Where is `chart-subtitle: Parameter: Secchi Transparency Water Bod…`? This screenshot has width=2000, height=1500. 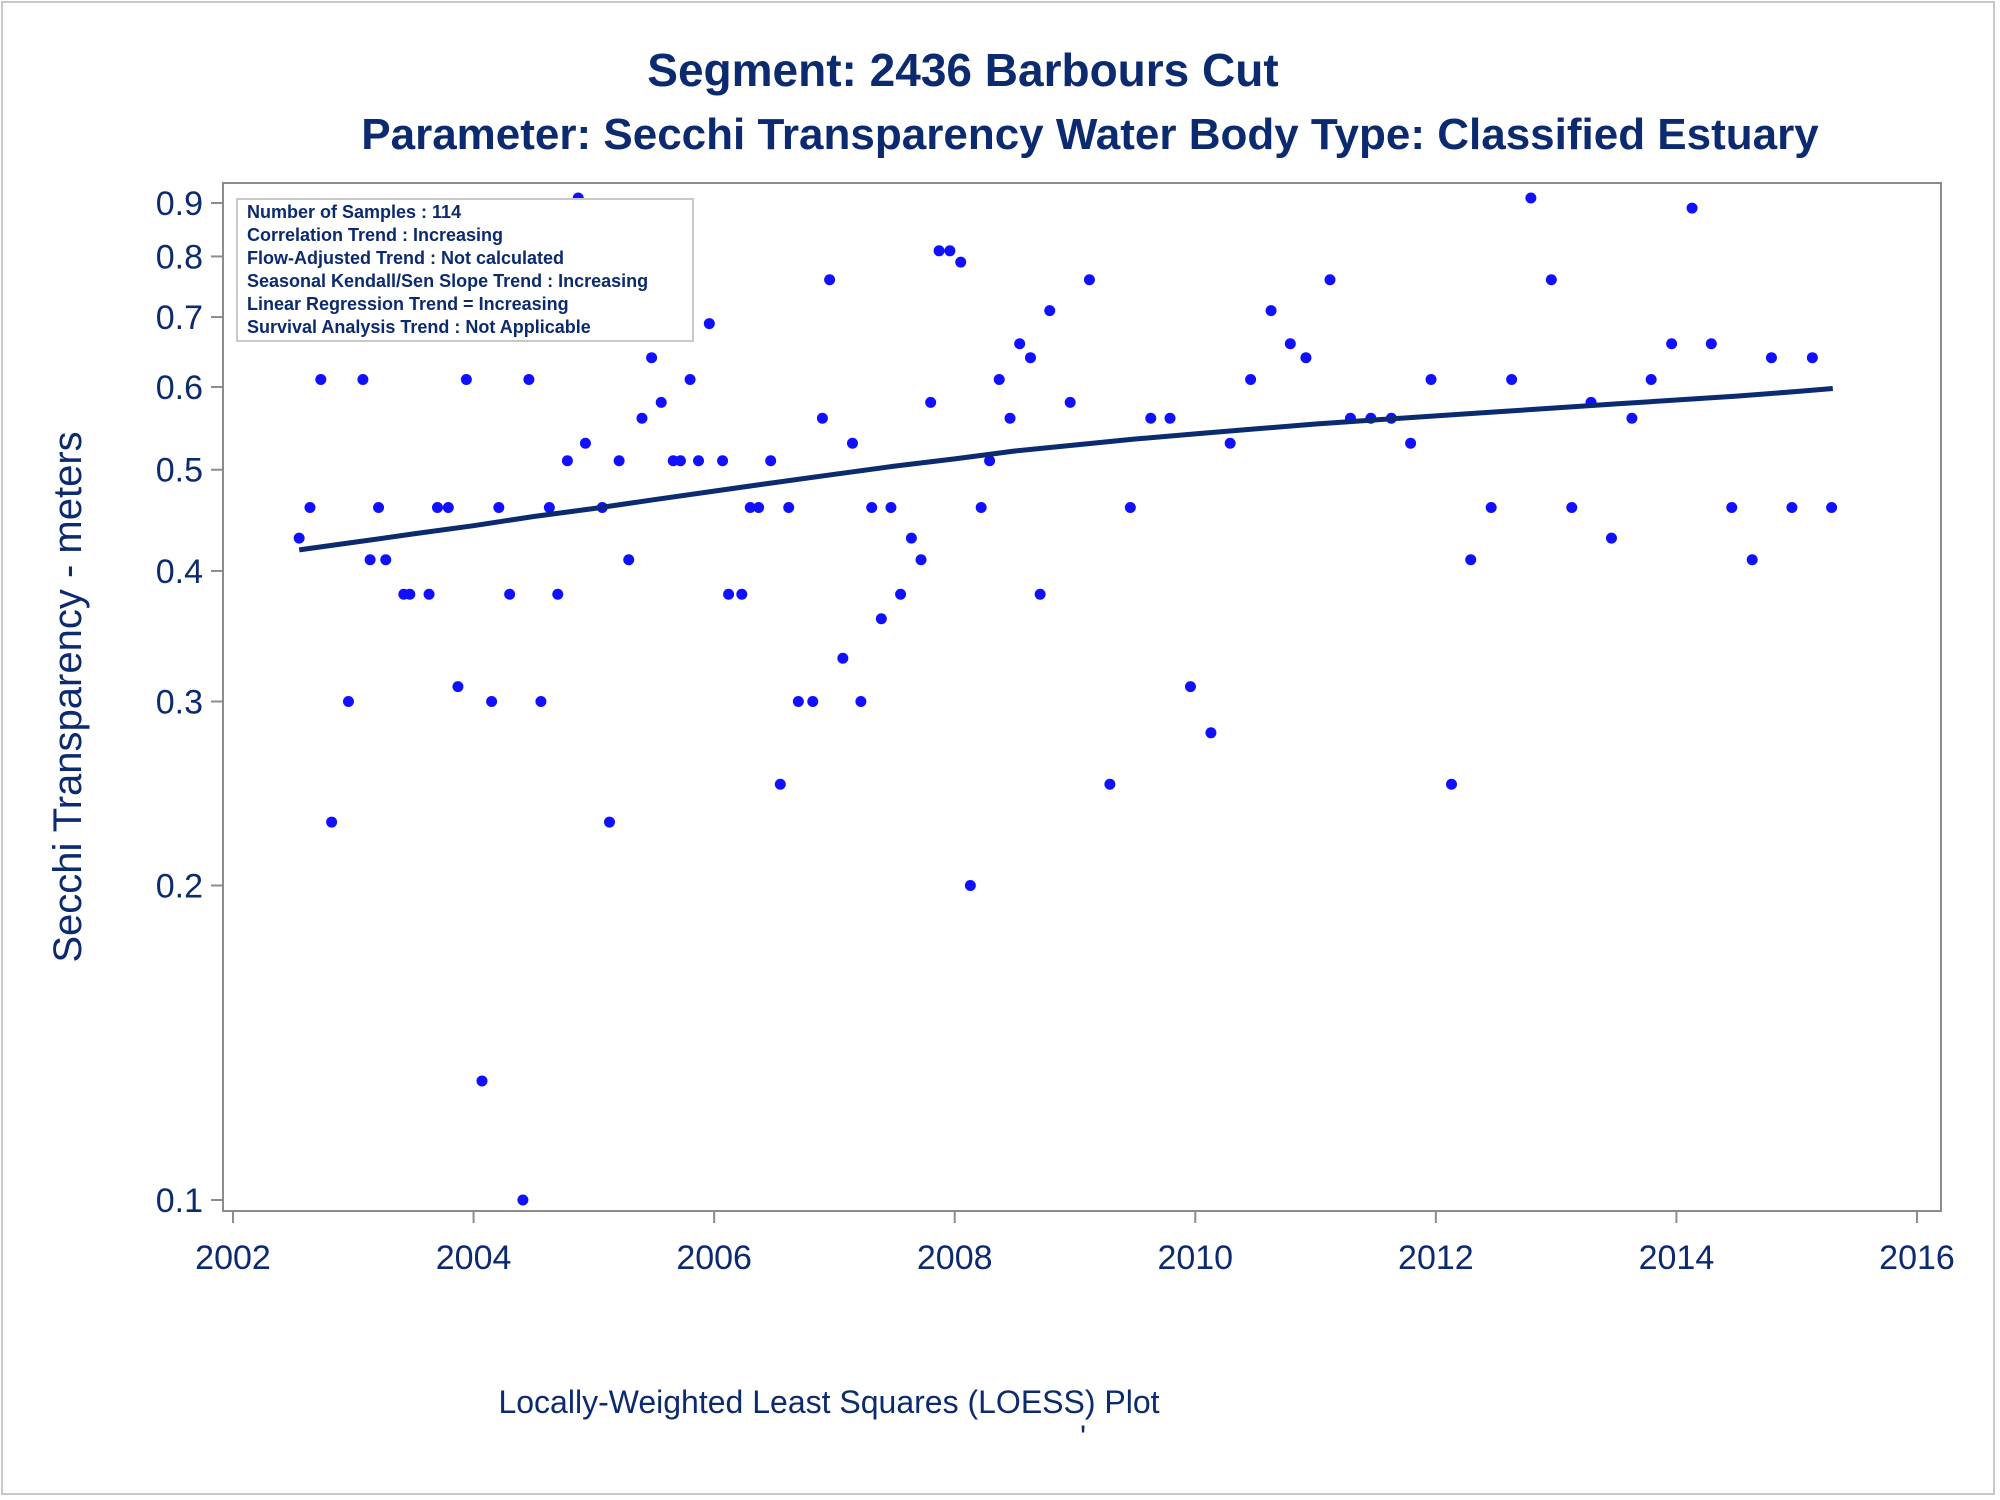
chart-subtitle: Parameter: Secchi Transparency Water Bod… is located at coordinates (1090, 134).